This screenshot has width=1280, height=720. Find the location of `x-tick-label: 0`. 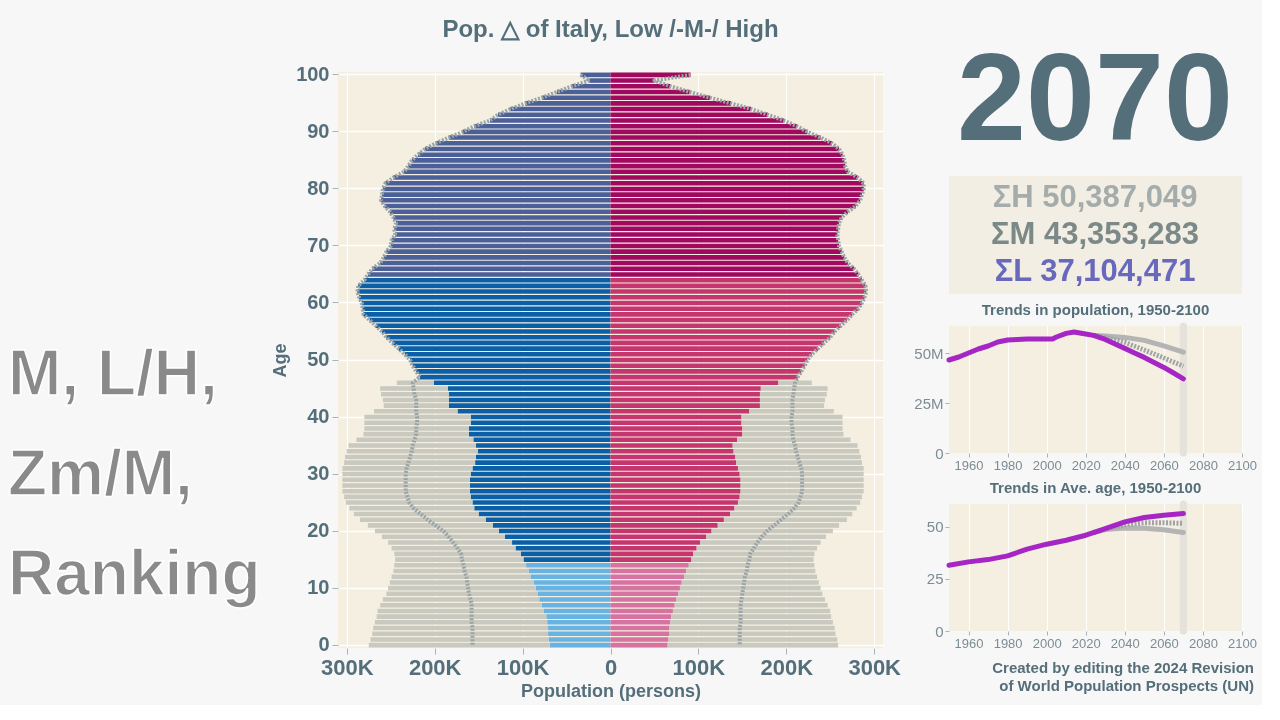

x-tick-label: 0 is located at coordinates (611, 667).